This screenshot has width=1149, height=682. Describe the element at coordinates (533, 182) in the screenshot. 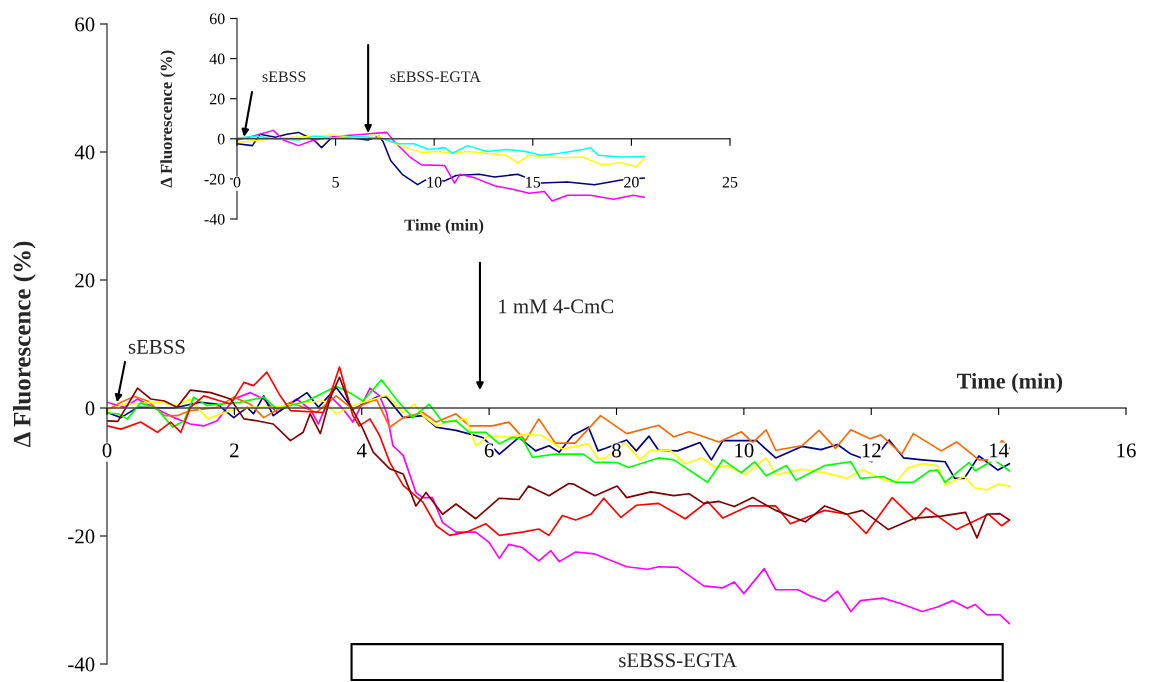

I see `x-tick-label: 15` at that location.